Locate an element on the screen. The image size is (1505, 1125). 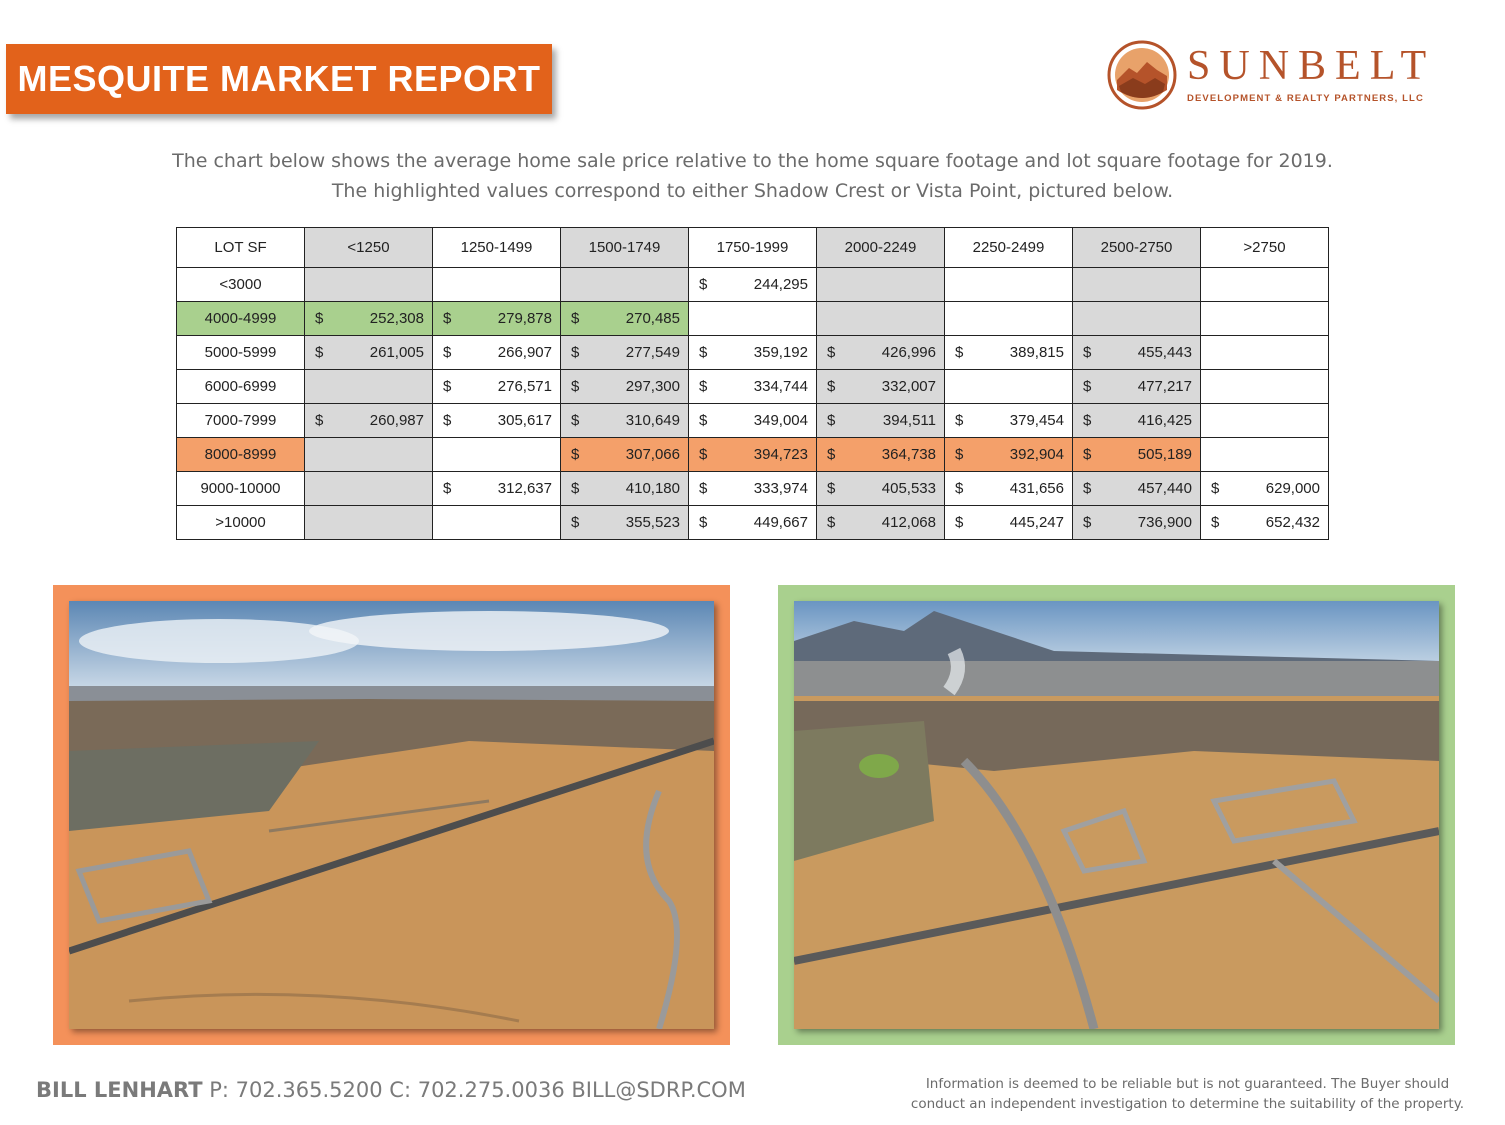
price-cell: $449,667 is located at coordinates (752, 522).